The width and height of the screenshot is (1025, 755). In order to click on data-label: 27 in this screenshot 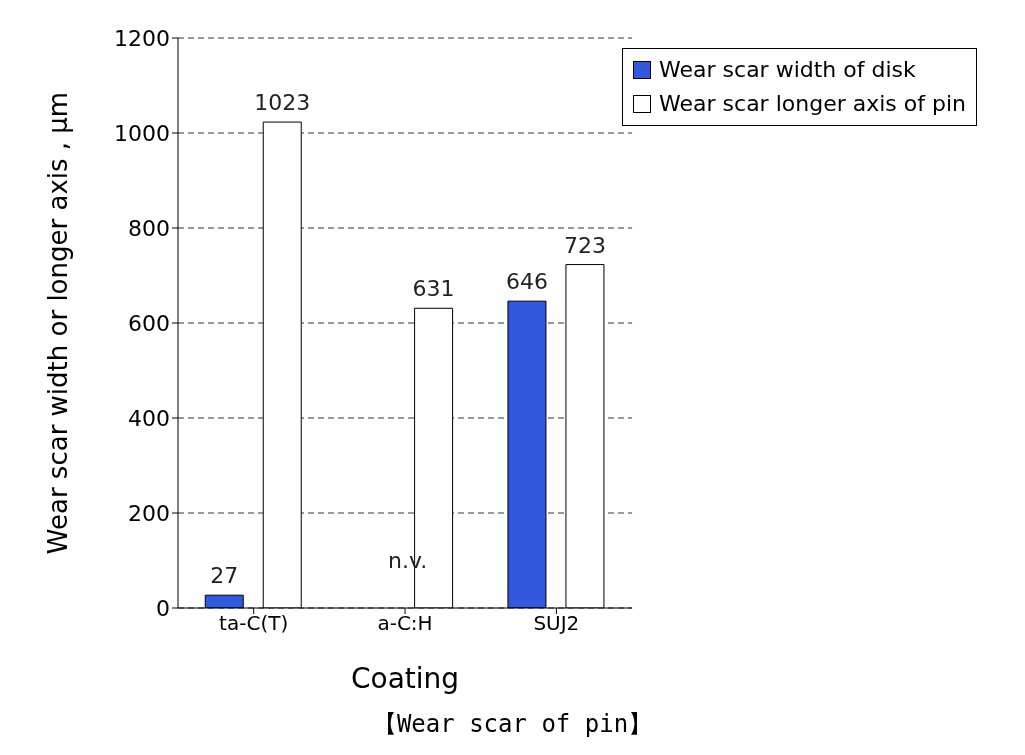, I will do `click(224, 576)`.